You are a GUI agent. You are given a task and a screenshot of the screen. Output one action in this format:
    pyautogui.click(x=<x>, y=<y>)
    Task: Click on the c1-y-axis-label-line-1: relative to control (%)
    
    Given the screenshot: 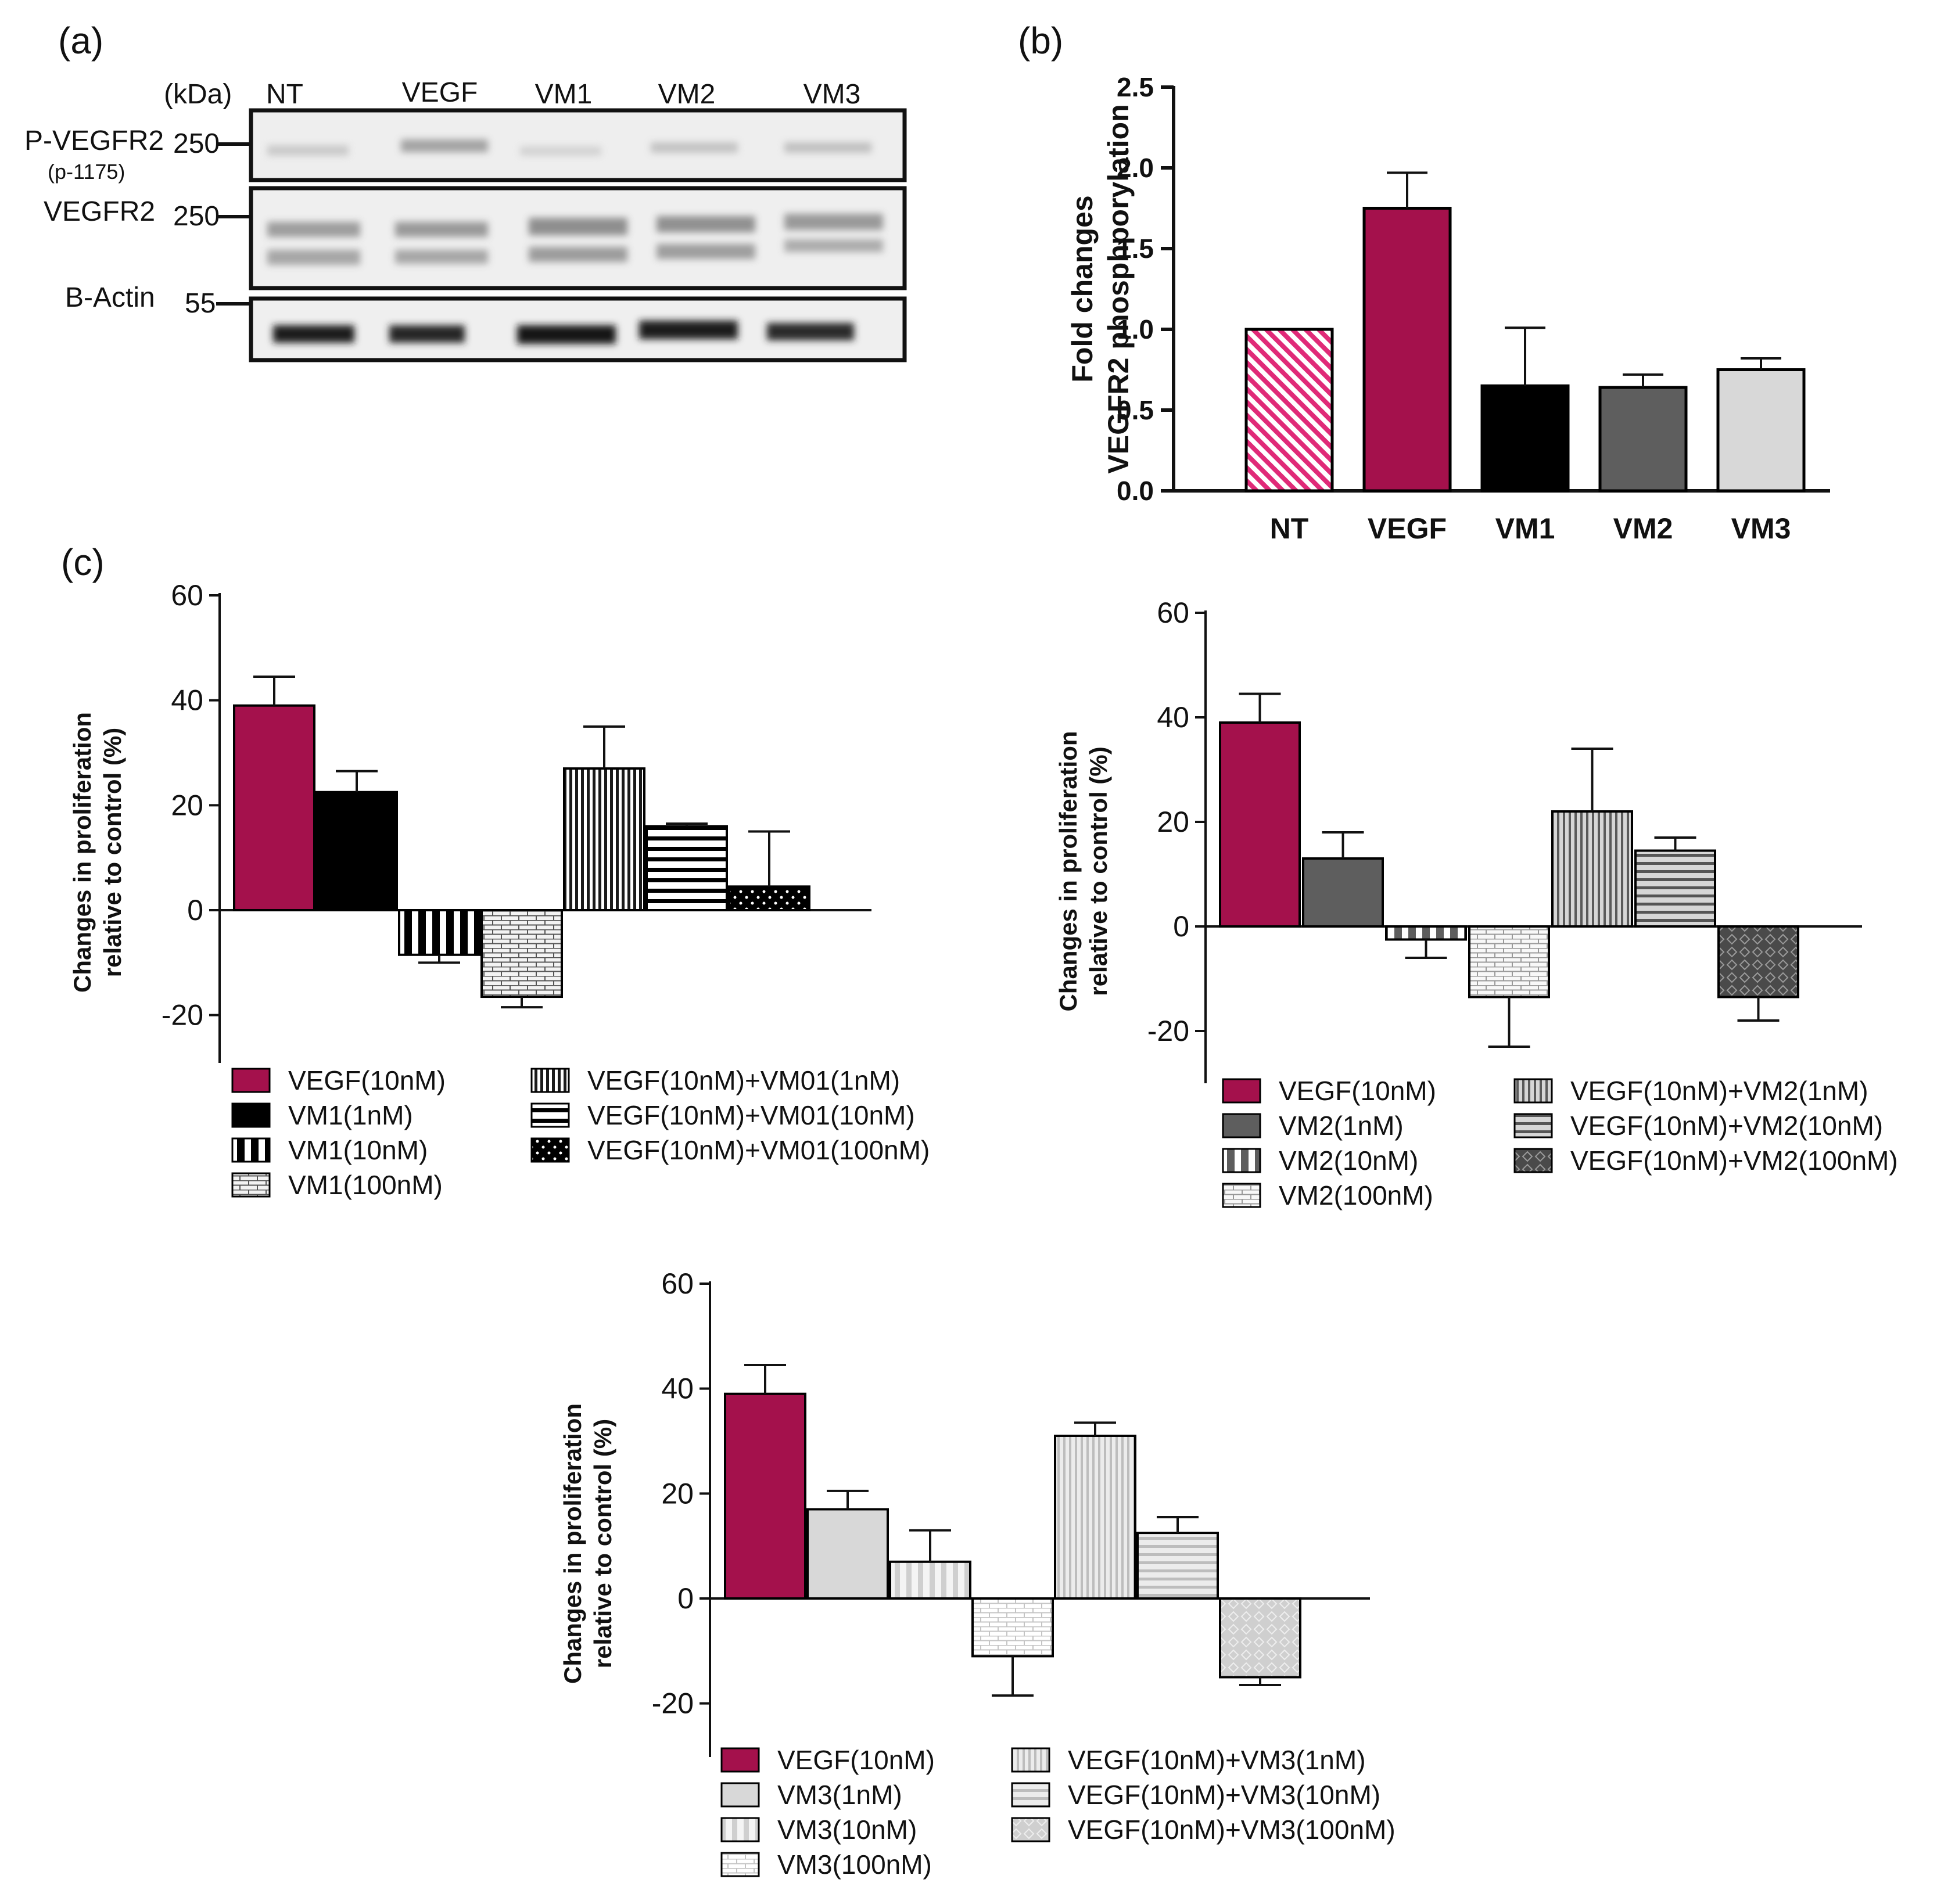 What is the action you would take?
    pyautogui.click(x=112, y=853)
    